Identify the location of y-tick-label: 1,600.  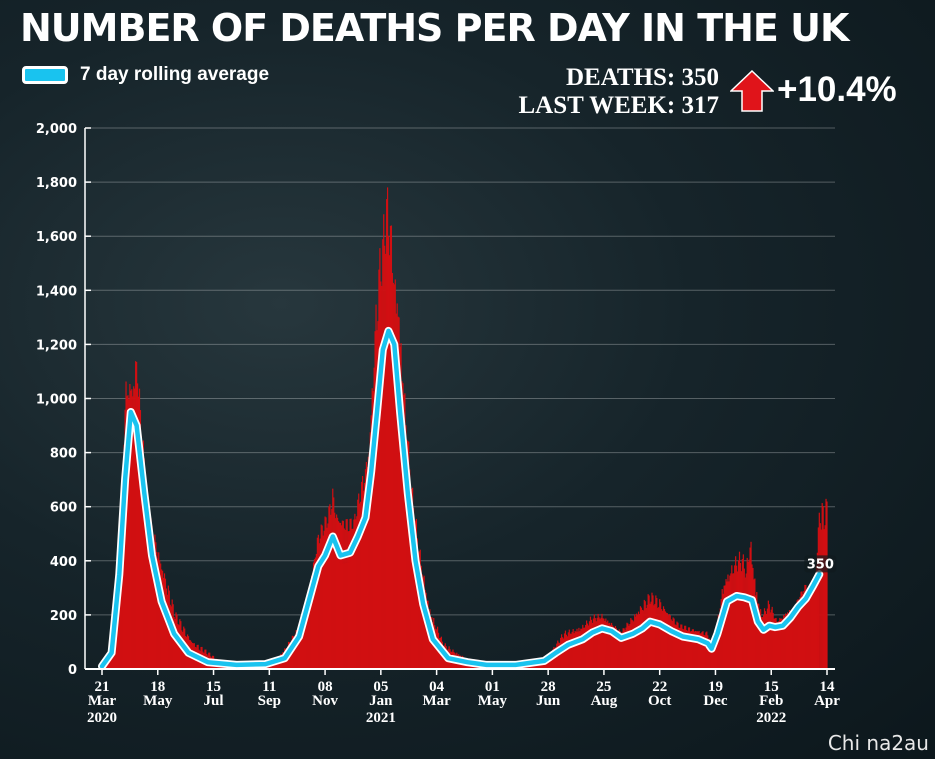
(56, 237).